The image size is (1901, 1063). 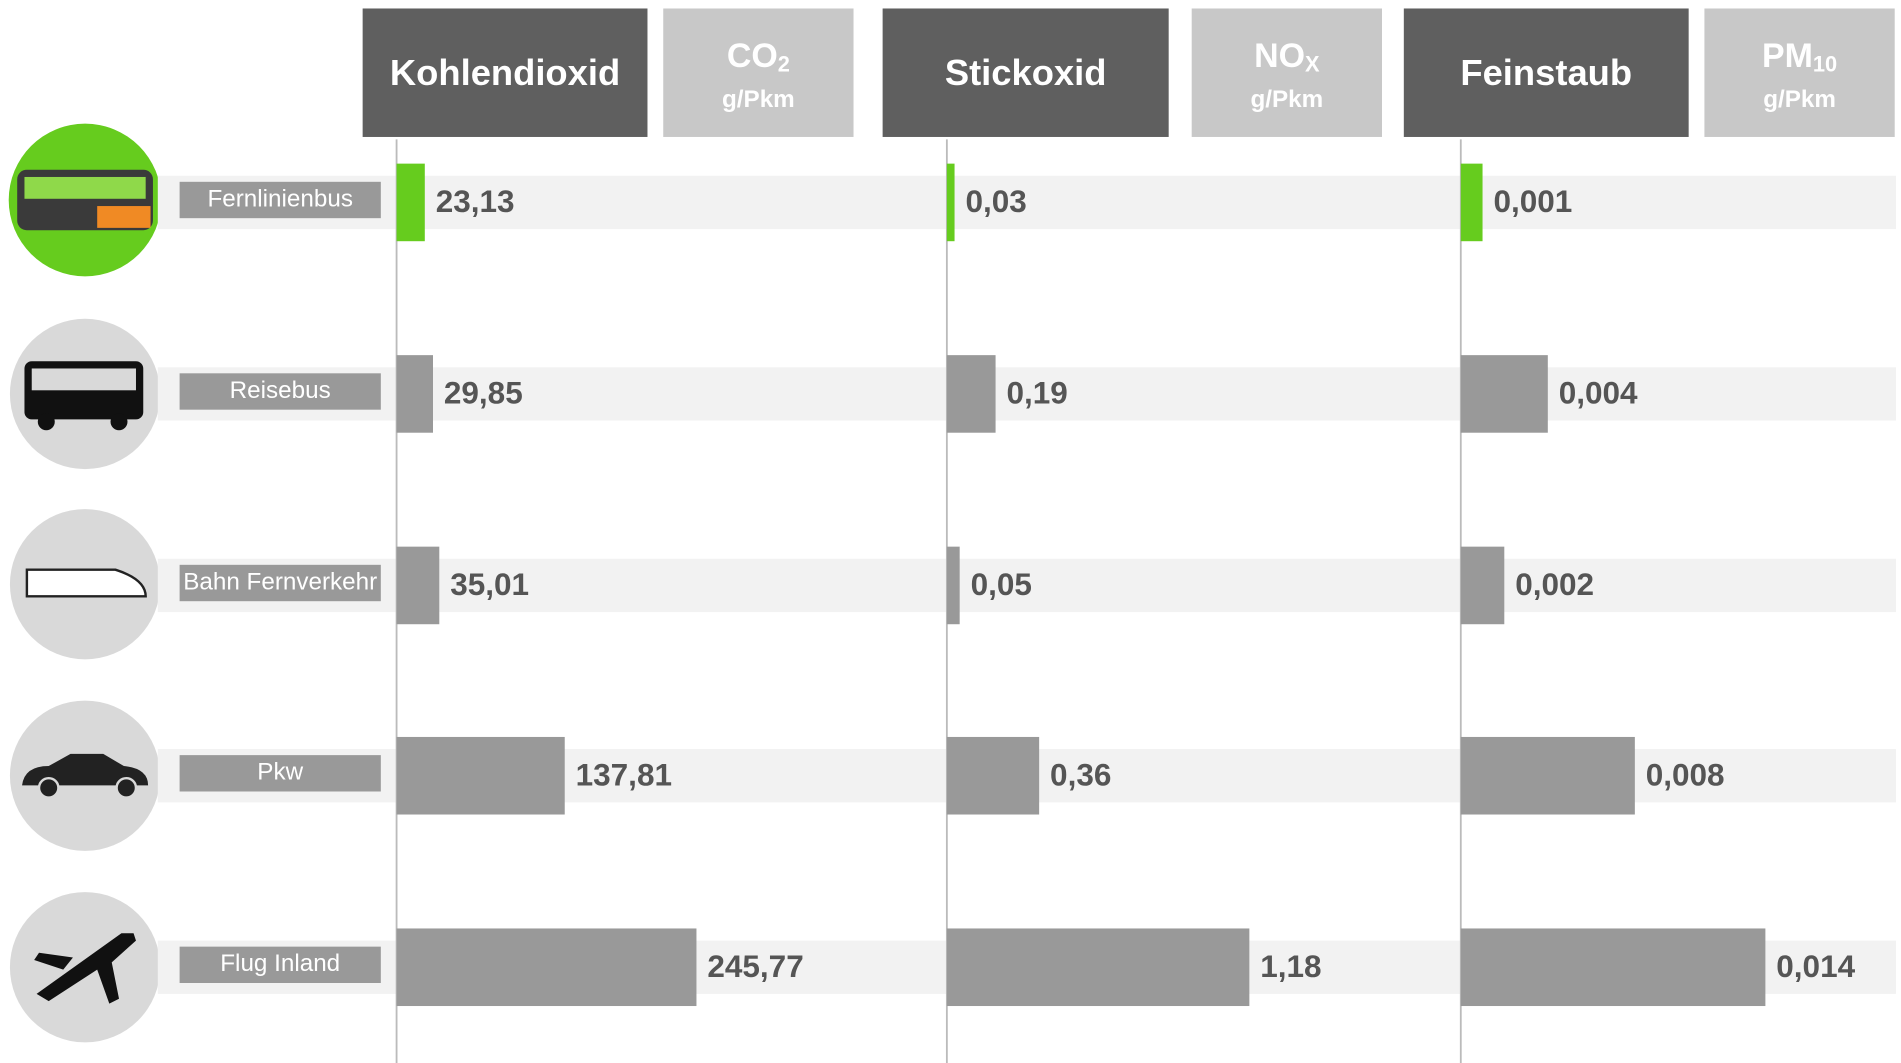 I want to click on formula: NOX, so click(x=1287, y=56).